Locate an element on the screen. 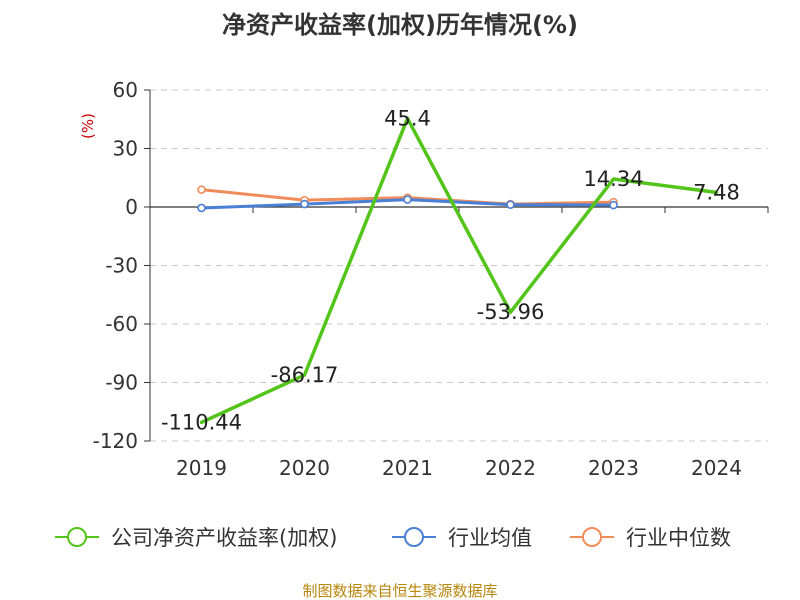 This screenshot has width=800, height=600. data-label: 14.34 is located at coordinates (613, 179).